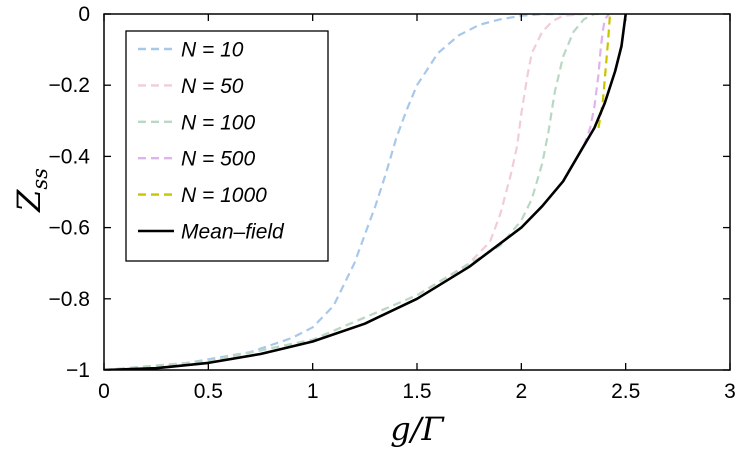 This screenshot has width=747, height=454. What do you see at coordinates (78, 370) in the screenshot?
I see `y-tick-label: −1` at bounding box center [78, 370].